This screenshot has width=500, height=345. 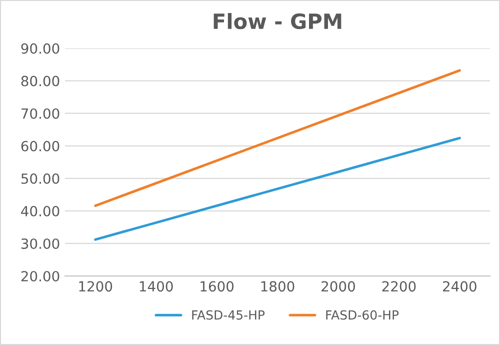 What do you see at coordinates (40, 211) in the screenshot?
I see `y-tick-label: 40.00` at bounding box center [40, 211].